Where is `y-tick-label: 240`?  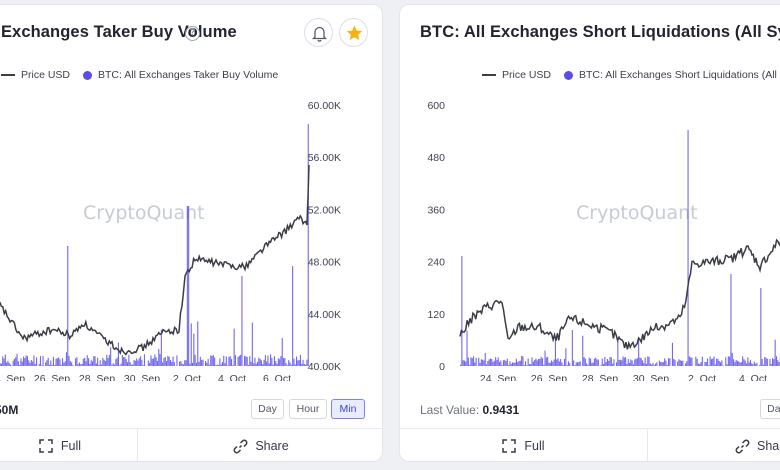
y-tick-label: 240 is located at coordinates (436, 263).